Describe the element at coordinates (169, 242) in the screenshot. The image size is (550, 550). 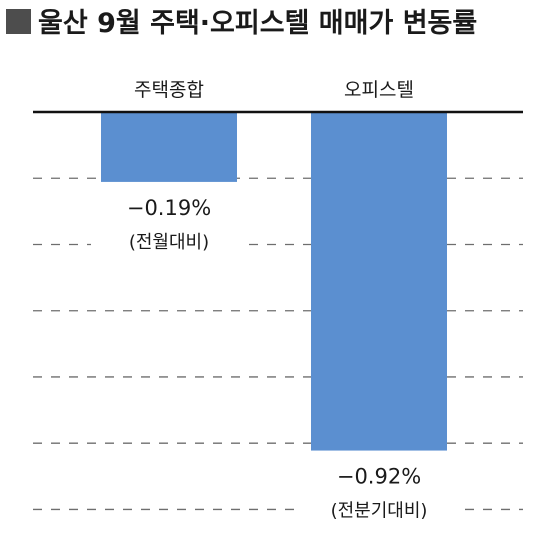
I see `value-note: (전월대비)` at that location.